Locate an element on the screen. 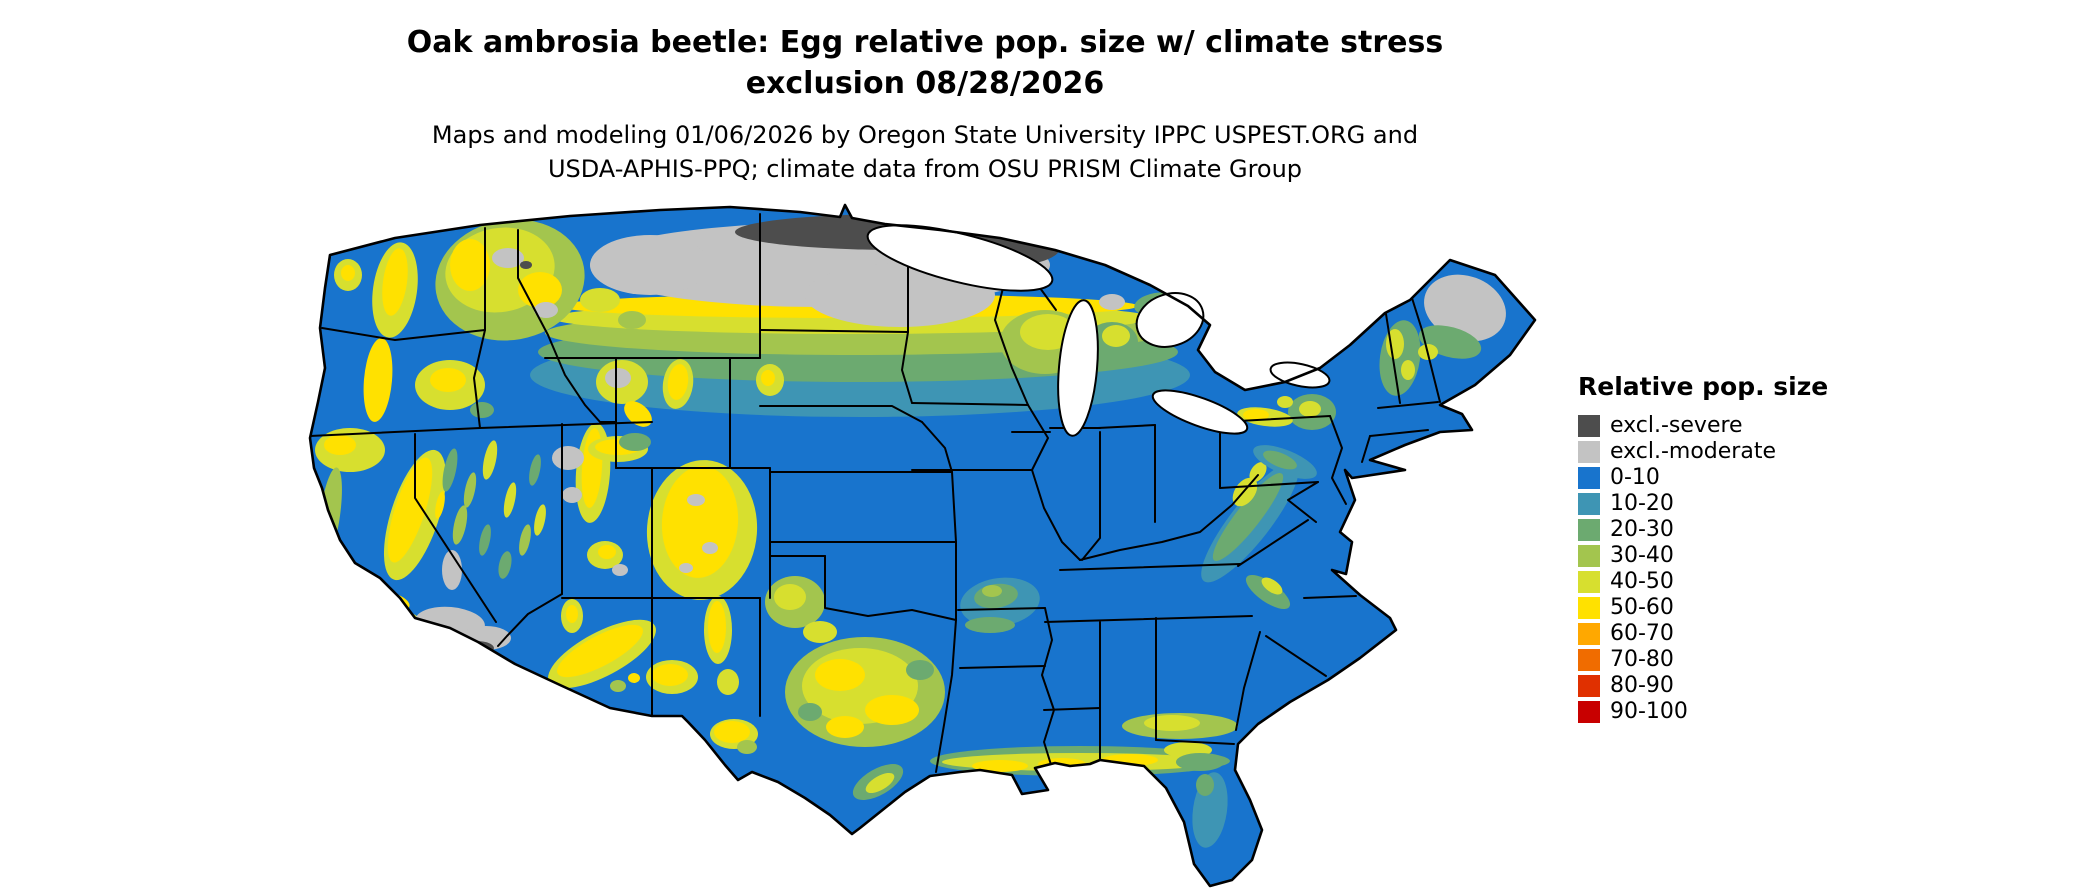 The image size is (2100, 892). legend-item: 0-10 is located at coordinates (1703, 478).